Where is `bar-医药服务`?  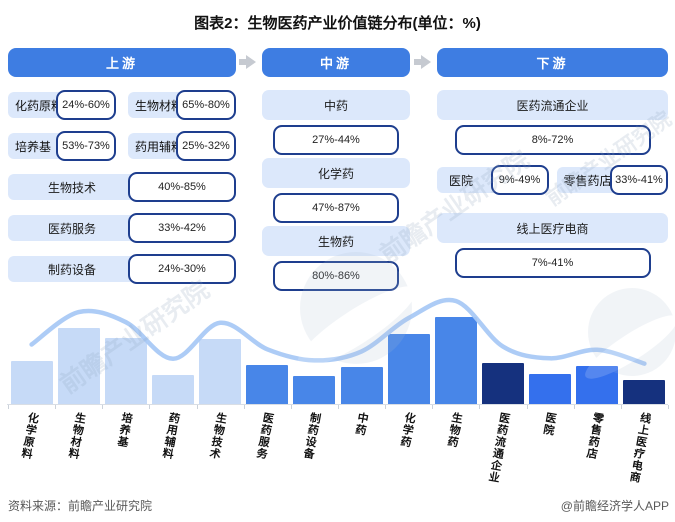
bar-医药服务 is located at coordinates (267, 385).